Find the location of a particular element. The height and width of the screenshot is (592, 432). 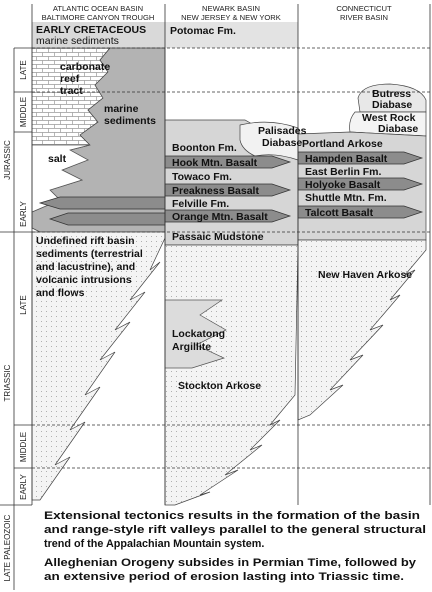

unit-label: EARLY CRETACEOUS is located at coordinates (91, 30).